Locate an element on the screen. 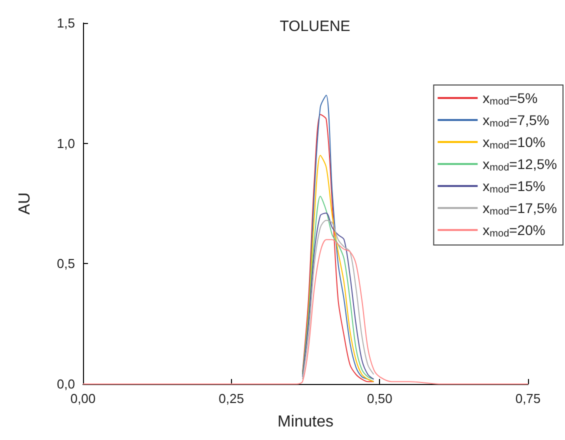 Image resolution: width=565 pixels, height=440 pixels. x-tick-label: 0,75 is located at coordinates (528, 398).